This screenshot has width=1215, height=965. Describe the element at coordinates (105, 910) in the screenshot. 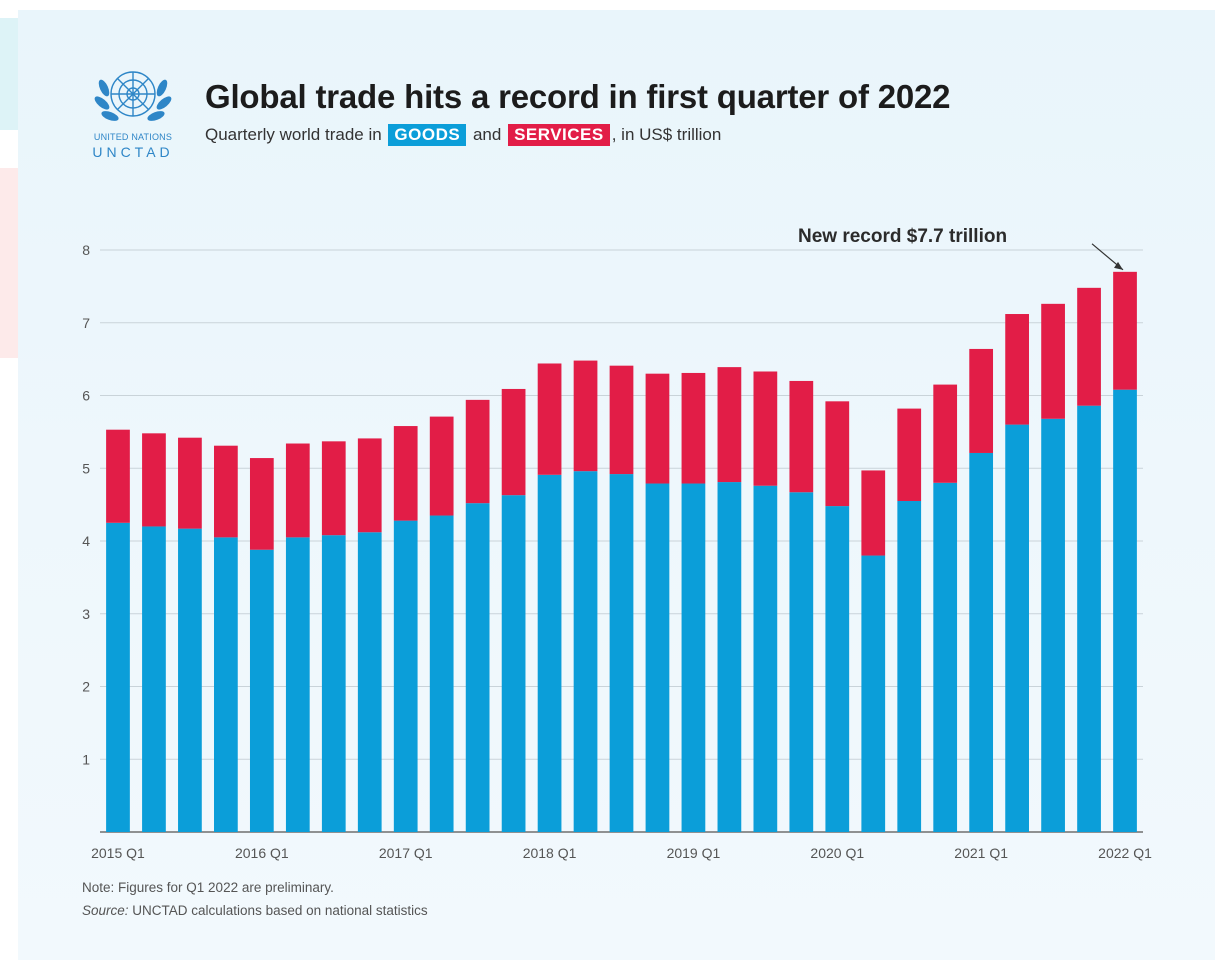

I see `source-prefix: Source:` at that location.